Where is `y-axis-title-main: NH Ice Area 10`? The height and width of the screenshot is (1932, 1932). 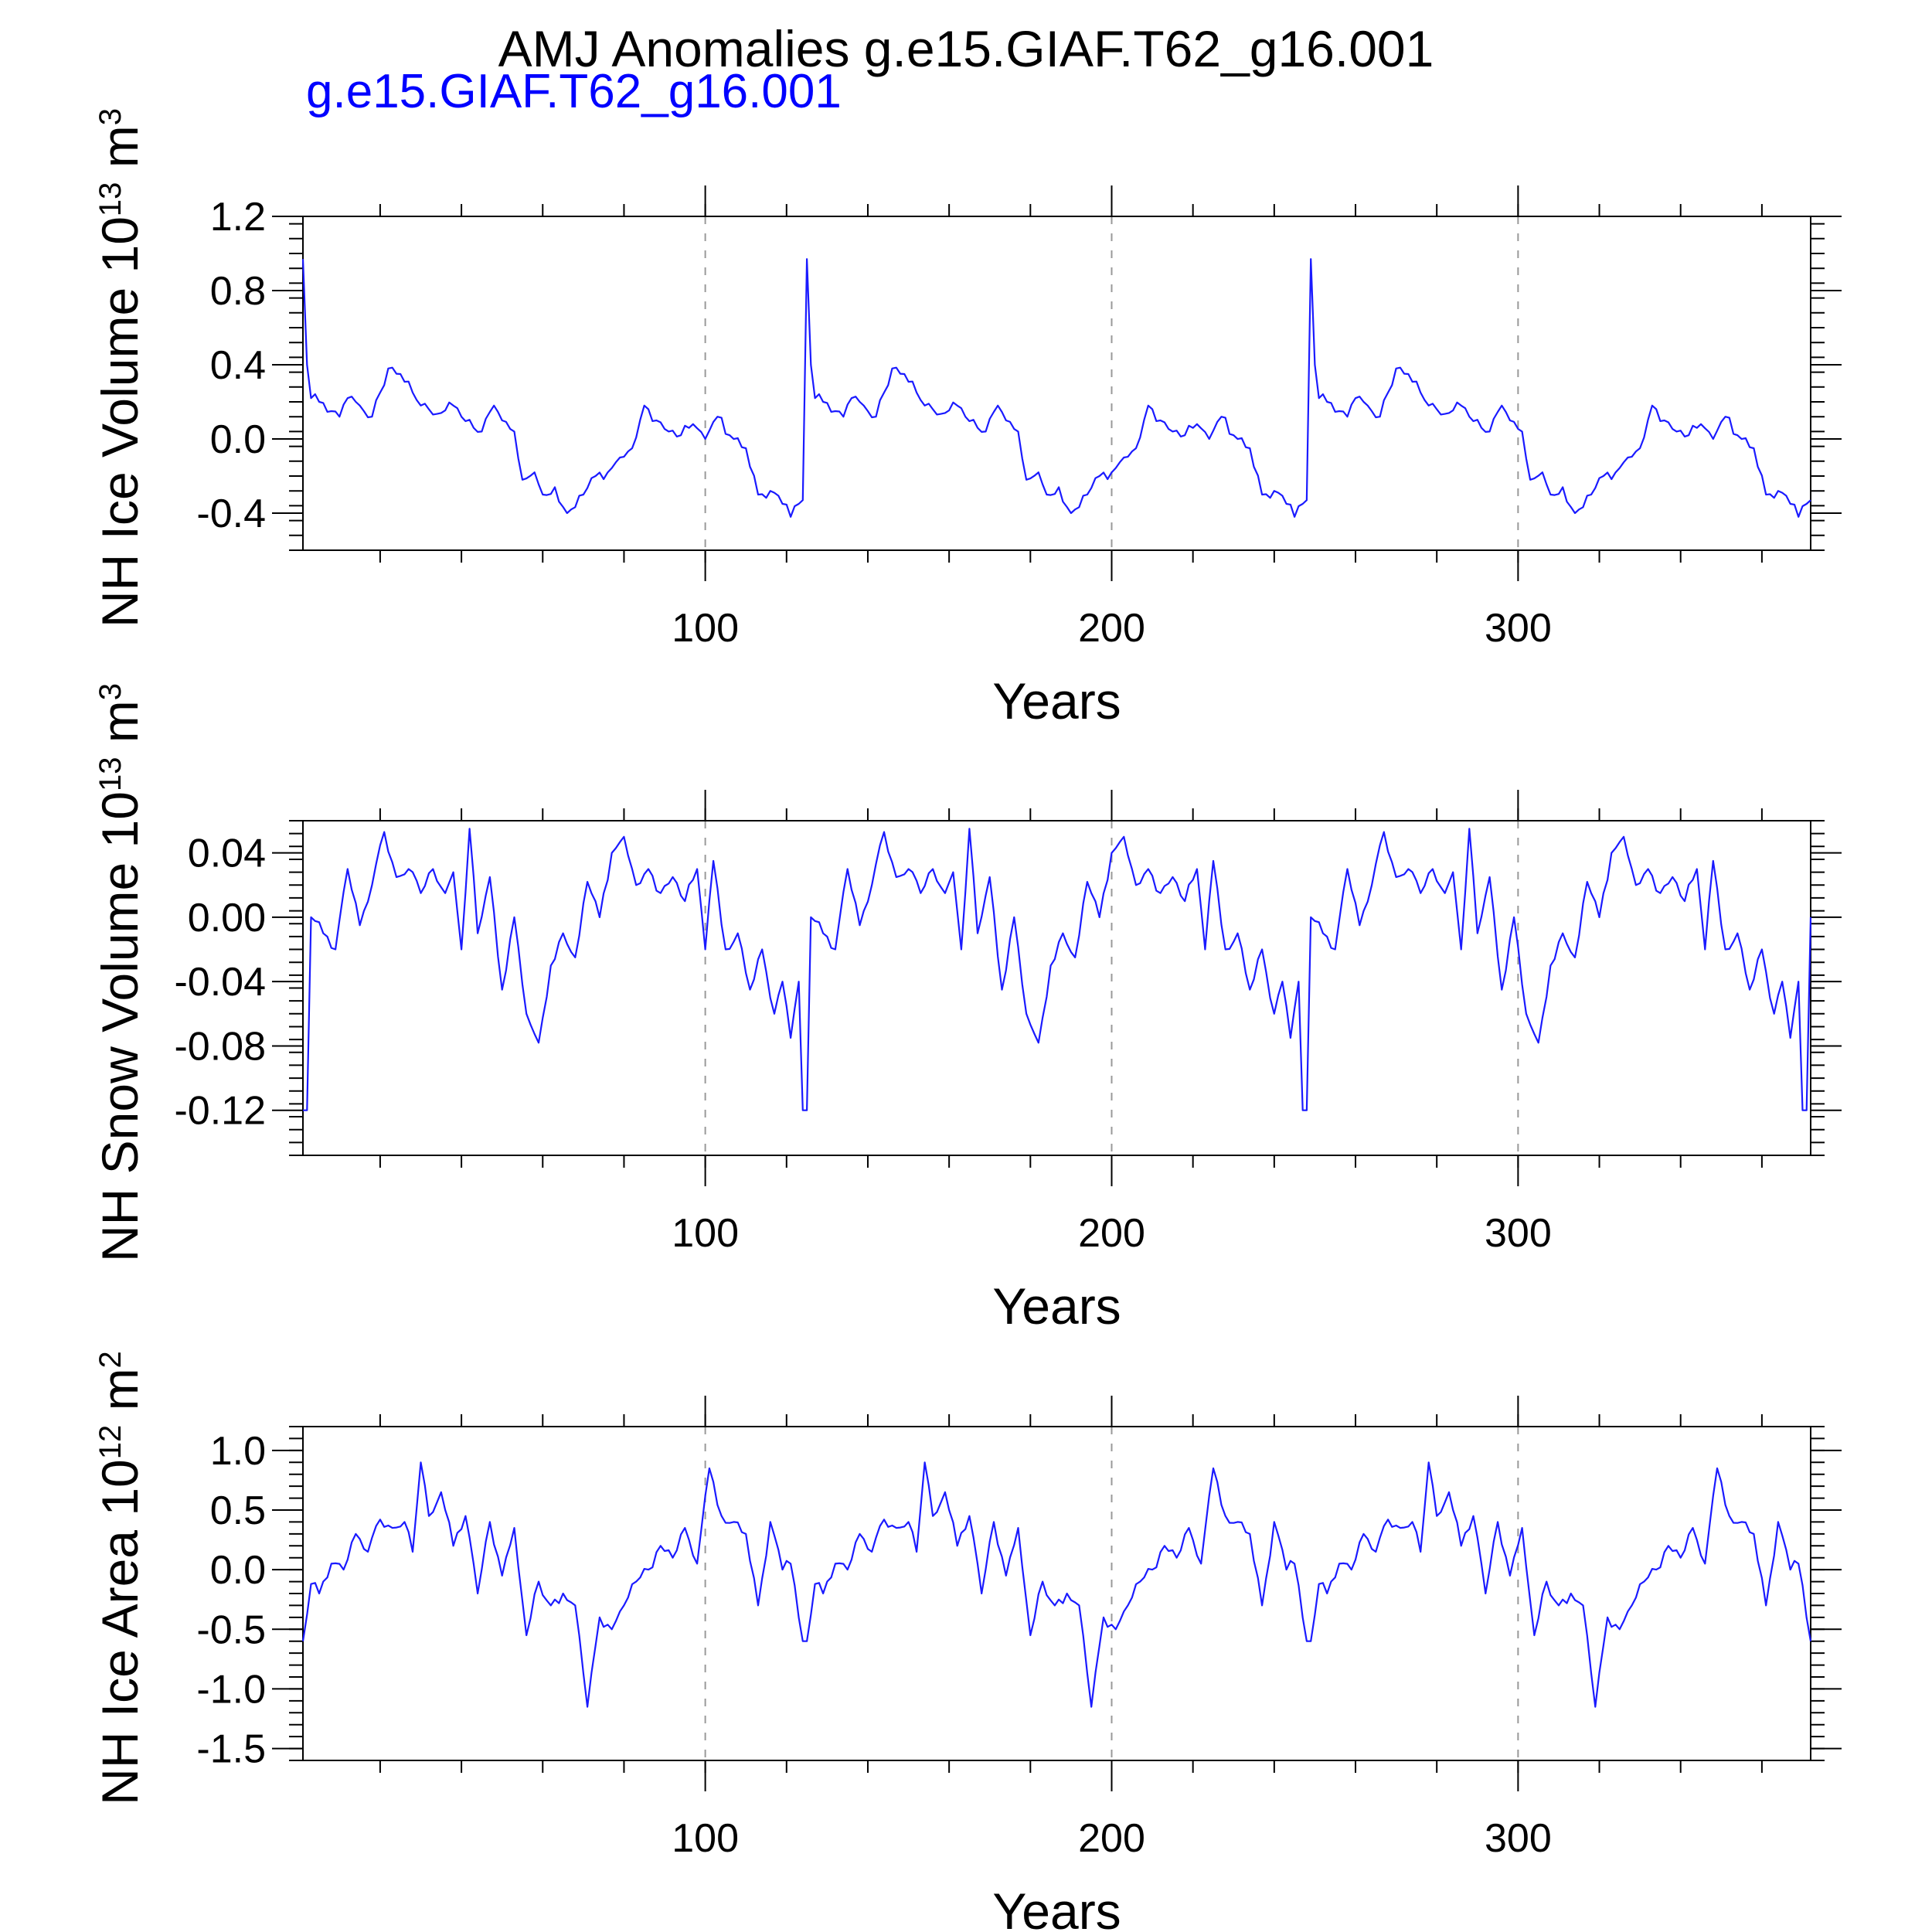
y-axis-title-main: NH Ice Area 10 is located at coordinates (120, 1632).